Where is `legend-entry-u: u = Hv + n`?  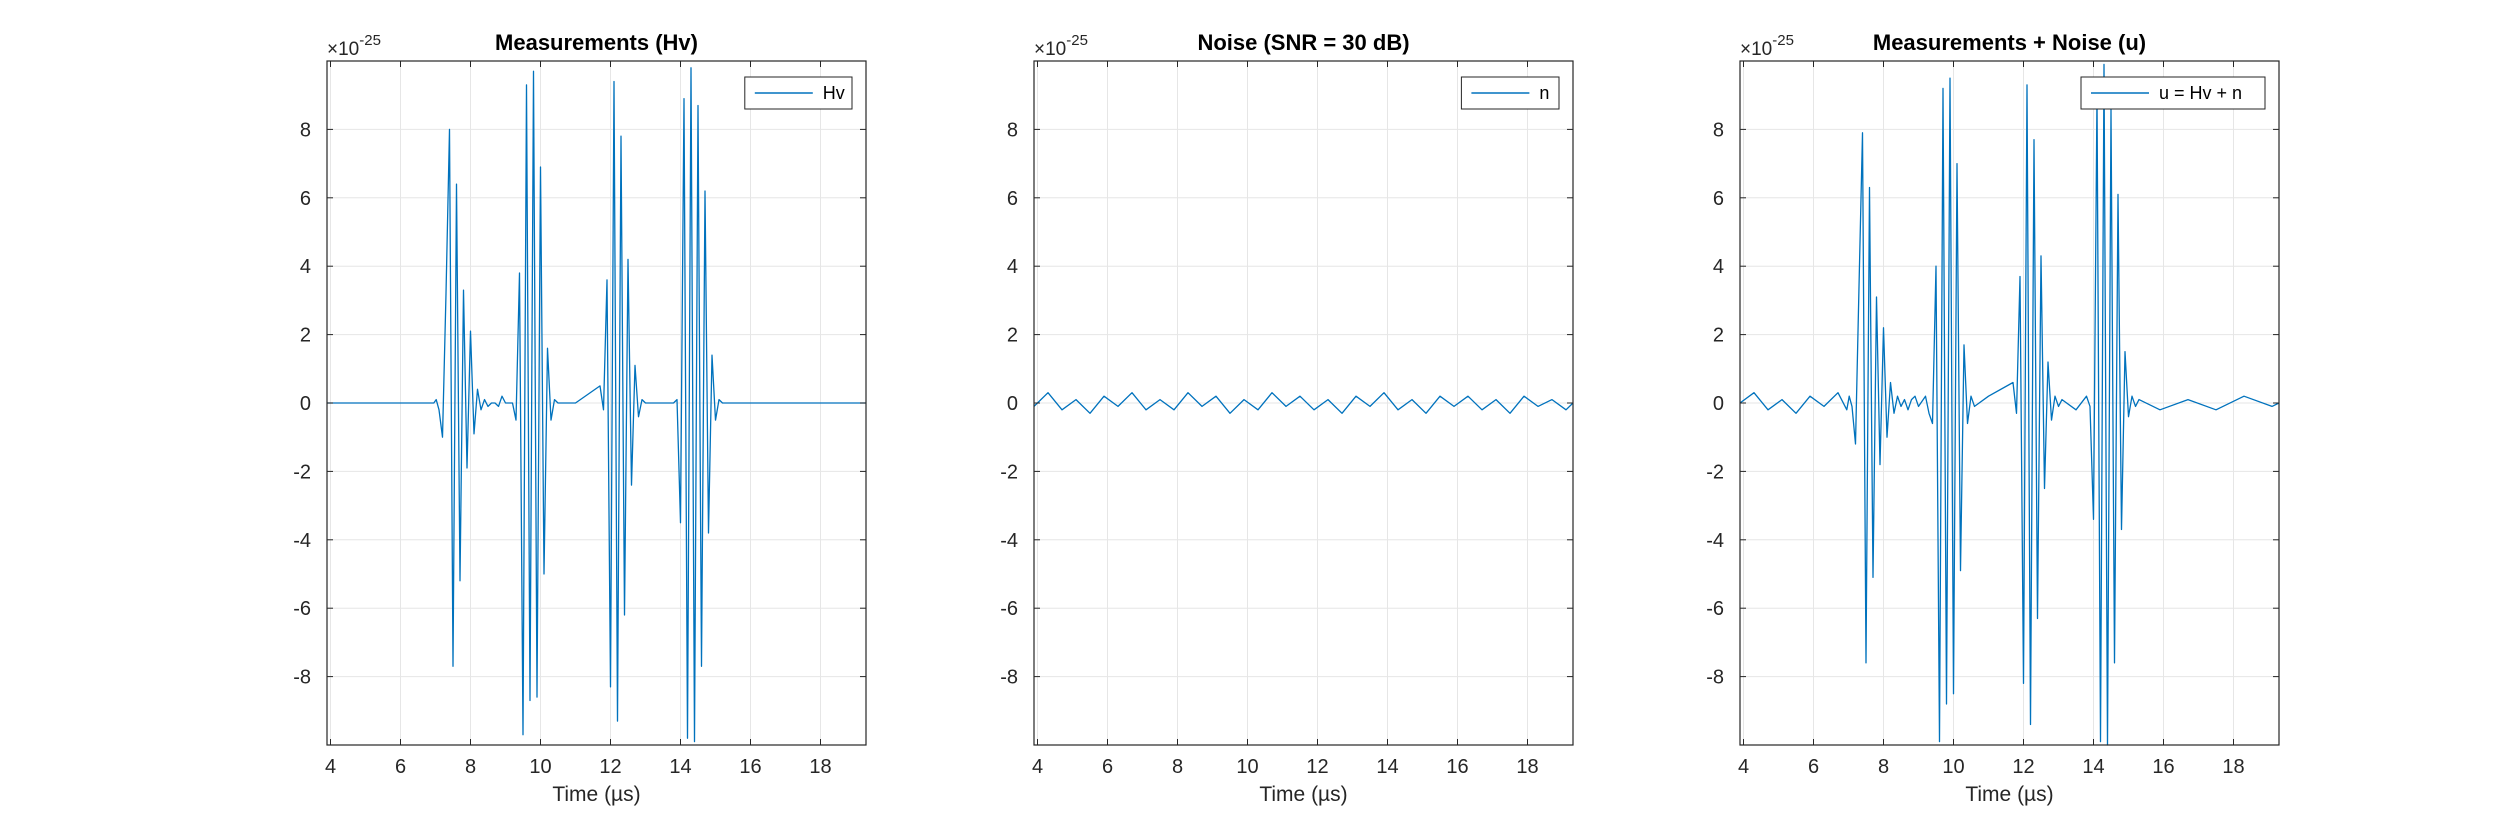 legend-entry-u: u = Hv + n is located at coordinates (2200, 93).